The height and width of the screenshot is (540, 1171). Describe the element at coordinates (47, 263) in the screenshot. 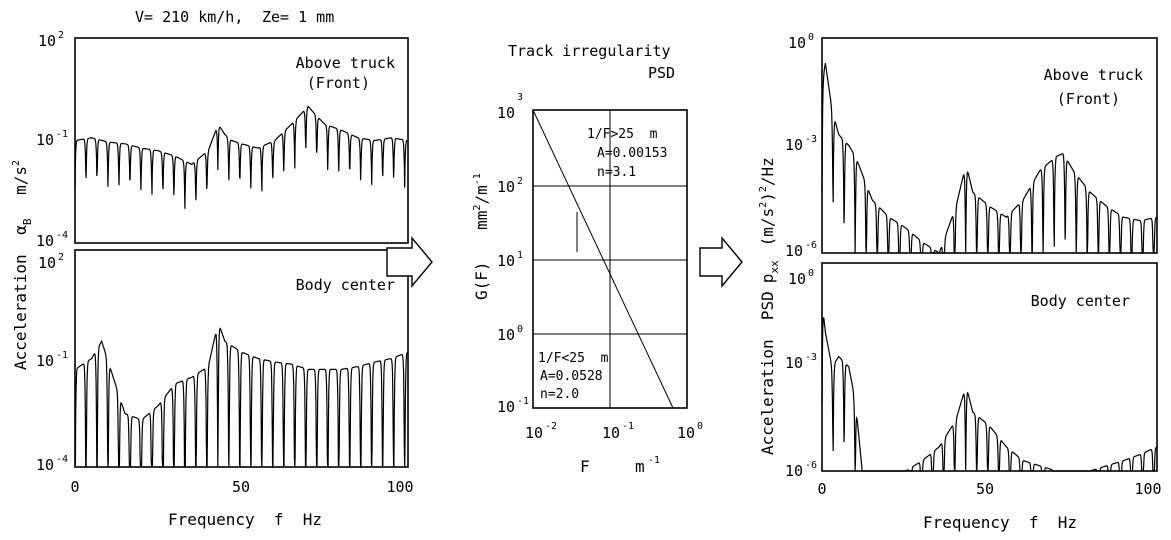

I see `left-bottom-ytick-1: 10` at that location.